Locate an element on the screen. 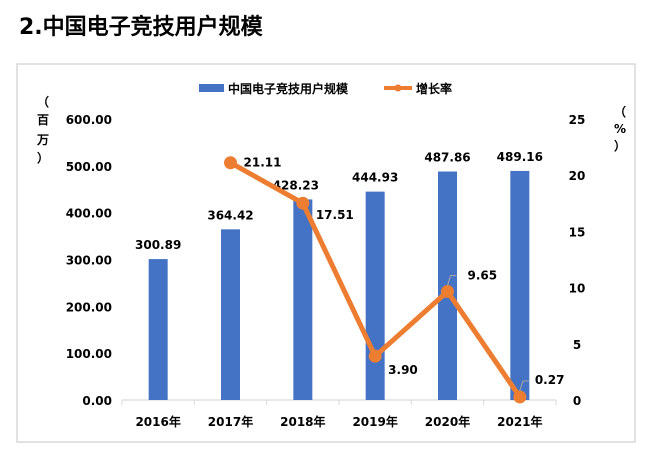  y-left-axis-title: 万 is located at coordinates (42, 140).